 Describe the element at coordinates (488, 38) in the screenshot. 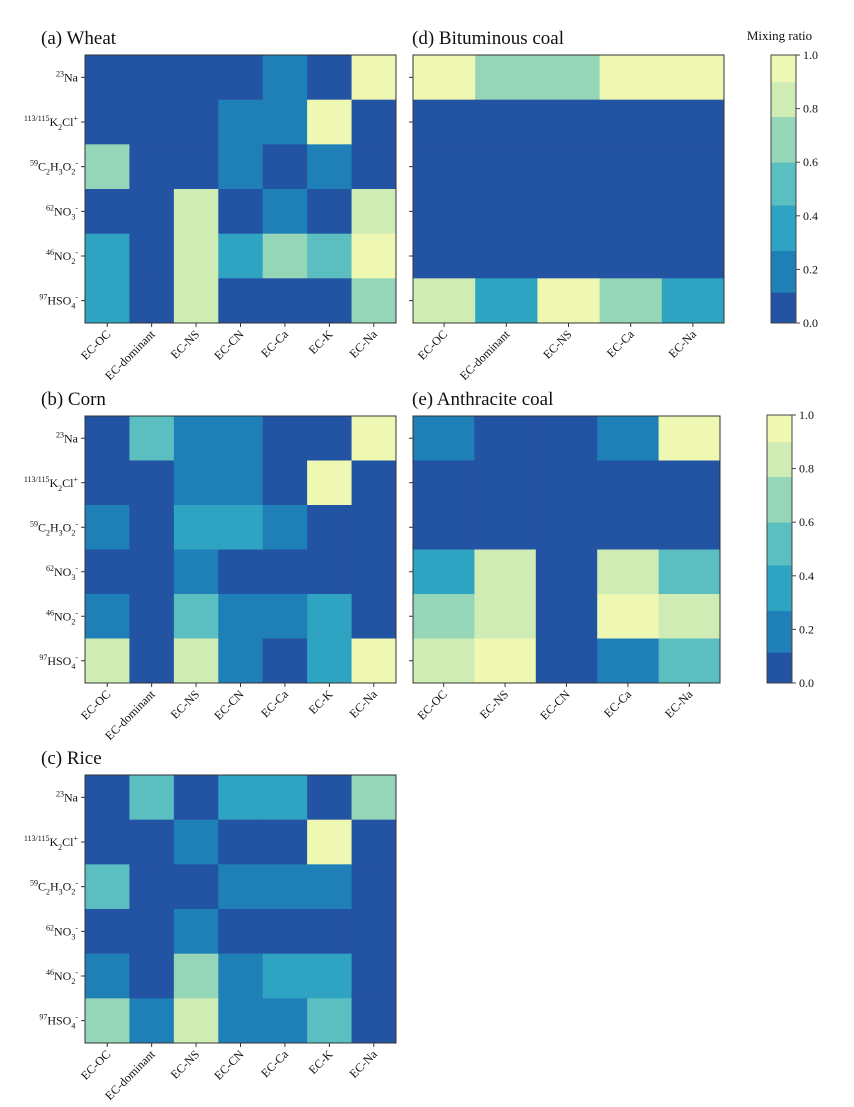

I see `panel-title: (d) Bituminous coal` at that location.